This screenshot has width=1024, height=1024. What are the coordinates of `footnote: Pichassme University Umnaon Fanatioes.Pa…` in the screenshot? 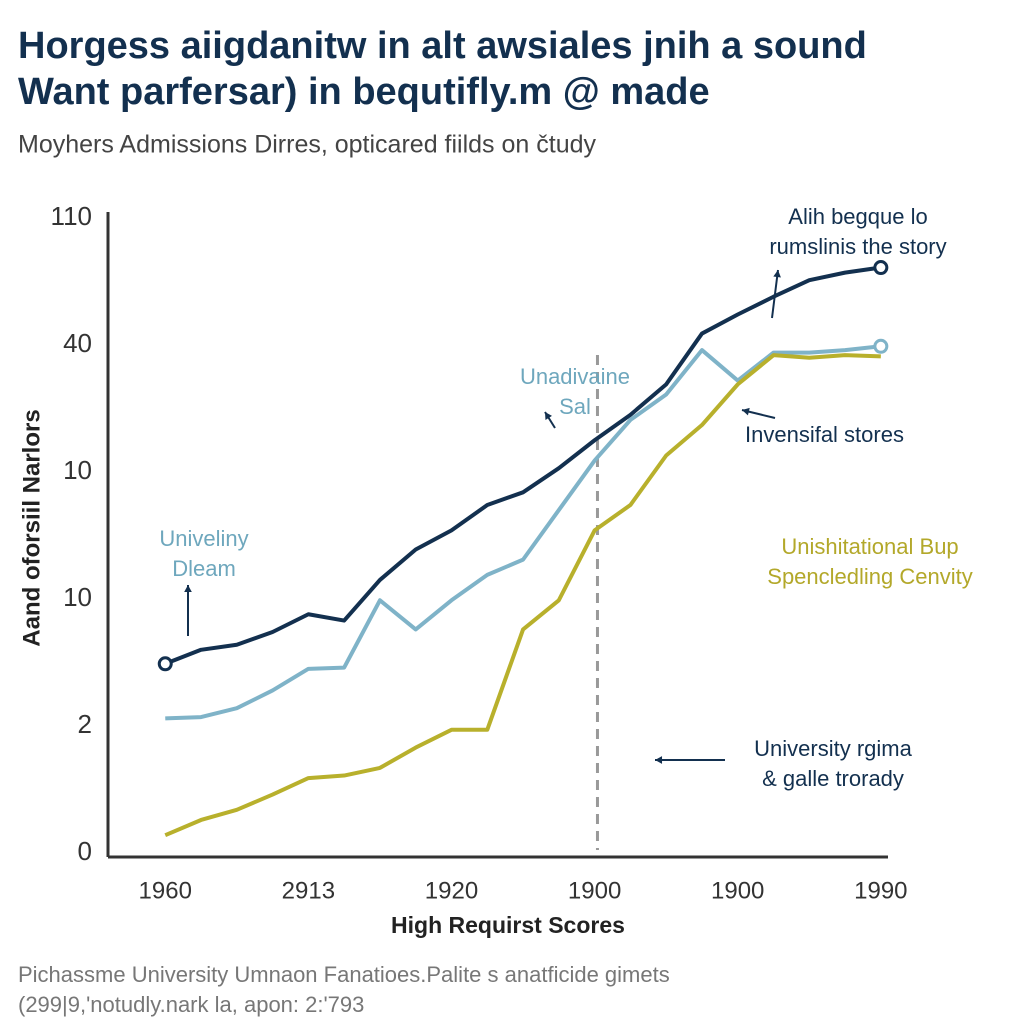 It's located at (344, 974).